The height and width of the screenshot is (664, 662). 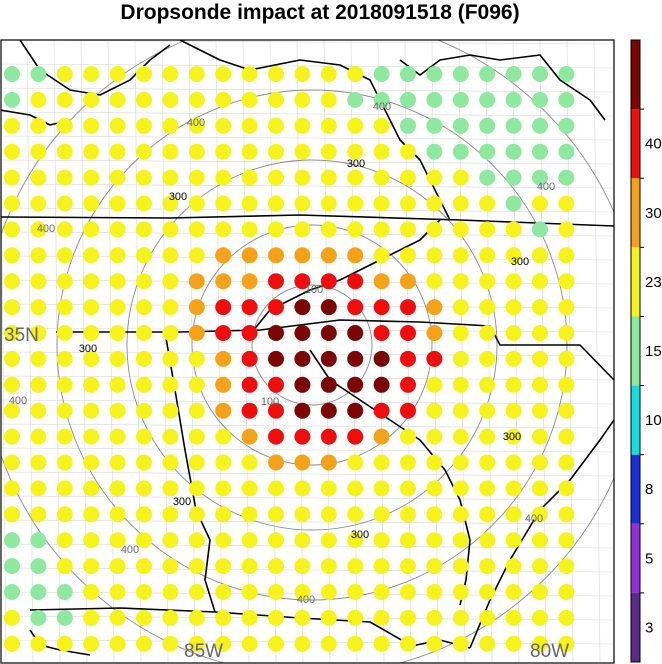 What do you see at coordinates (21, 335) in the screenshot?
I see `lat-label-35n: 35N` at bounding box center [21, 335].